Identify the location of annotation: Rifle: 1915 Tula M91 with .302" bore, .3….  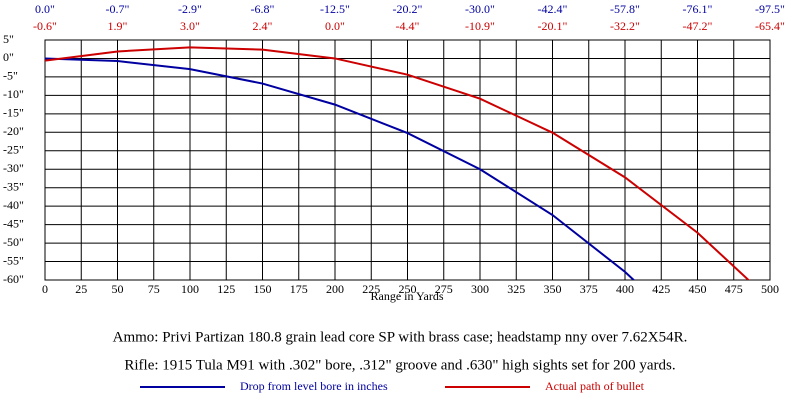
(399, 365).